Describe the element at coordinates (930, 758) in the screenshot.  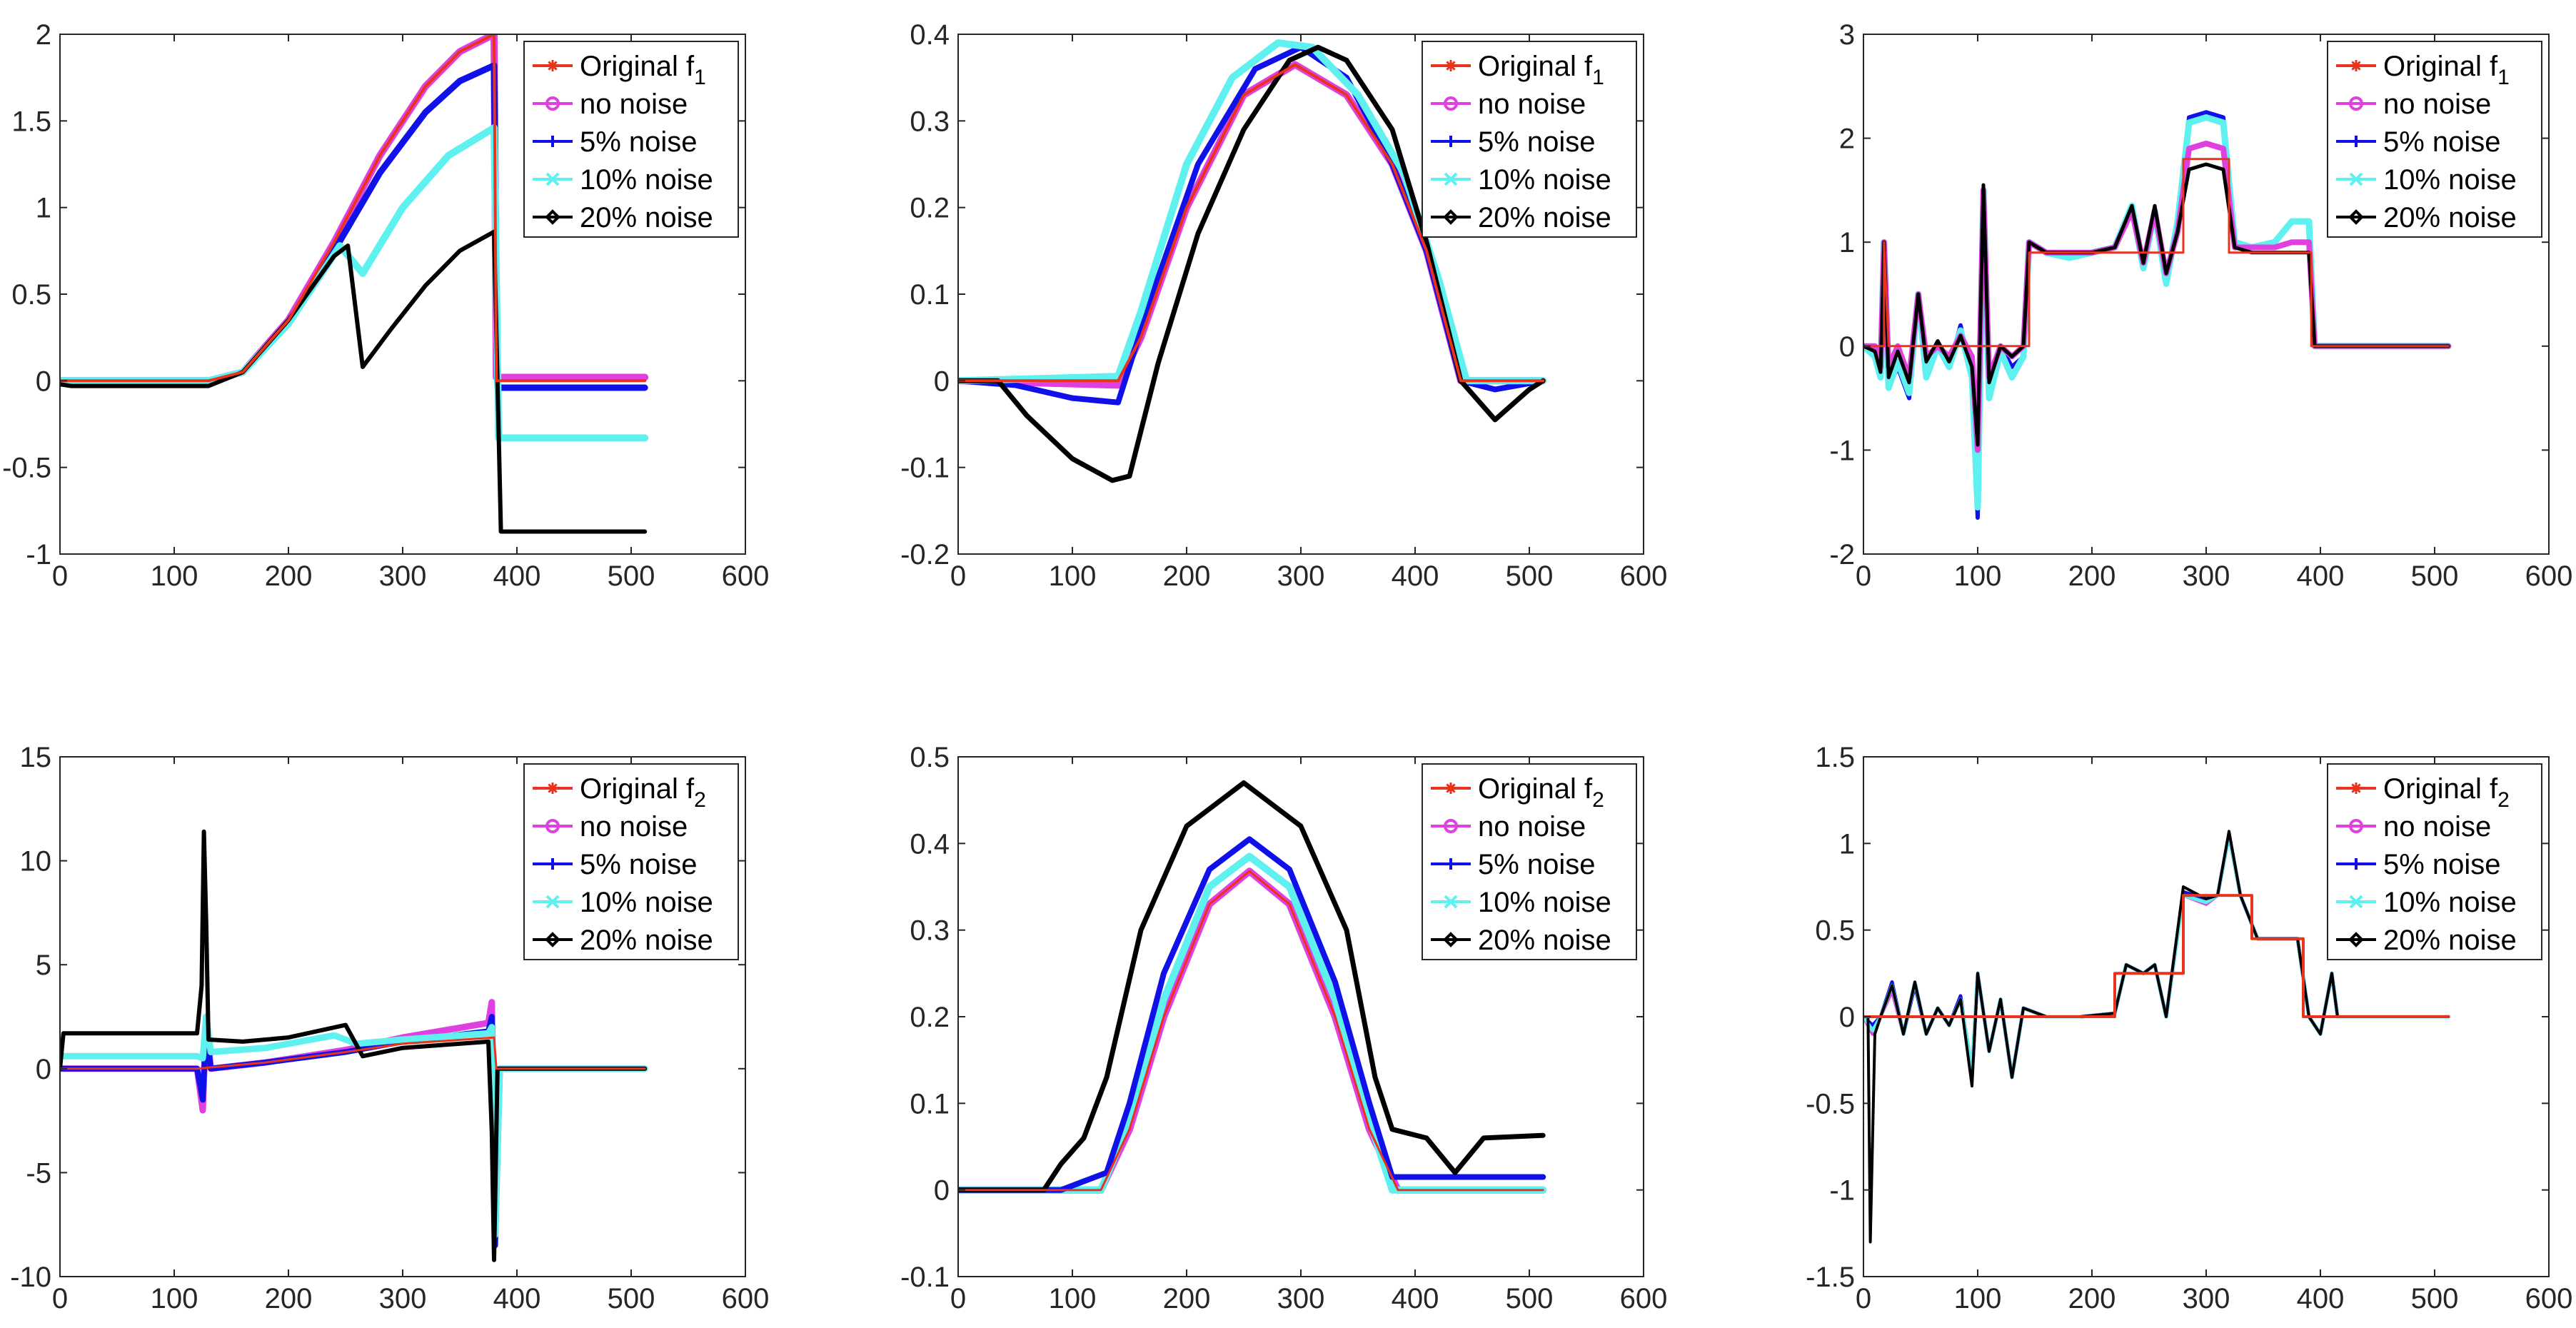
I see `y-tick-label: 0.5` at that location.